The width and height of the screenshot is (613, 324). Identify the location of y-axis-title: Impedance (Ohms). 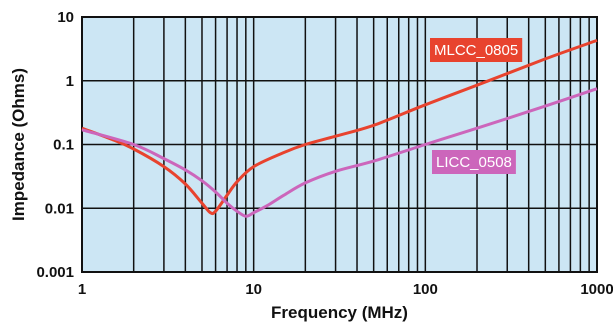
(18, 144).